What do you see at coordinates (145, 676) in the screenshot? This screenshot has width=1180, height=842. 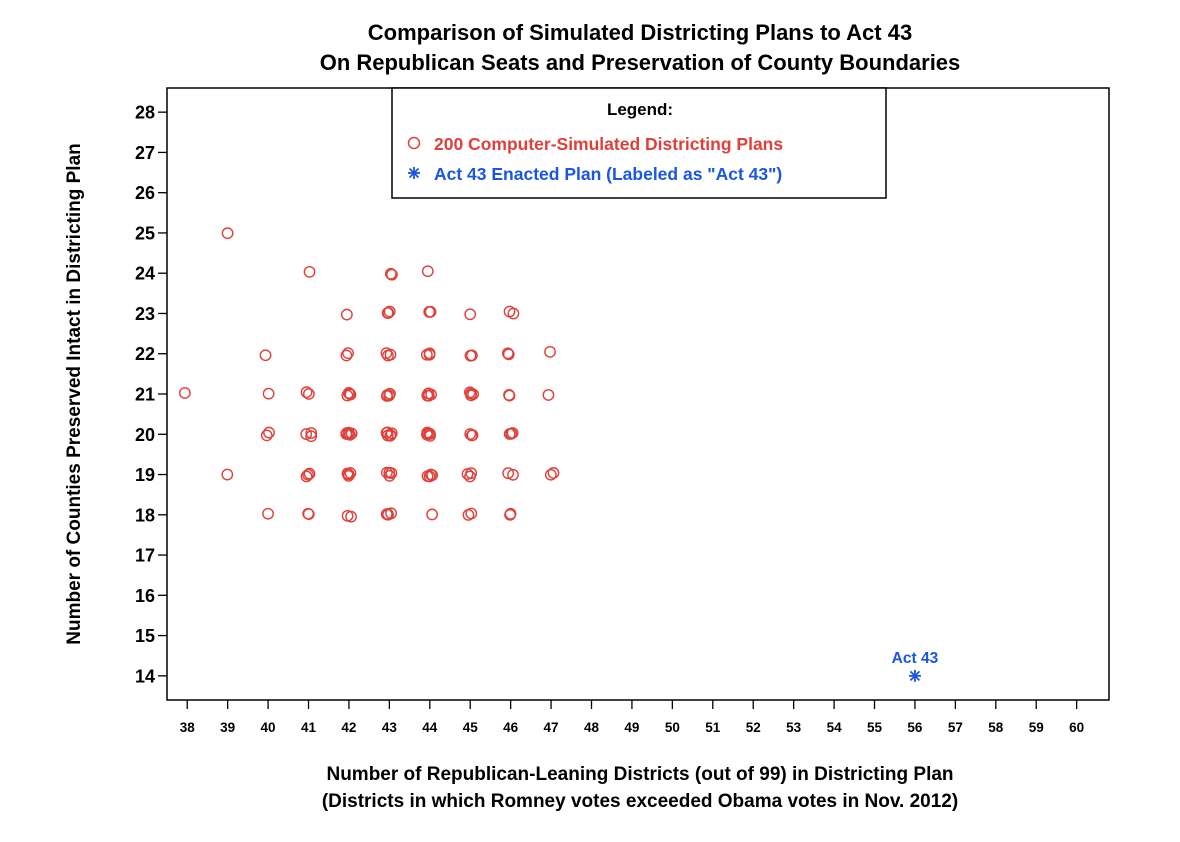 I see `y-tick-label: 14` at bounding box center [145, 676].